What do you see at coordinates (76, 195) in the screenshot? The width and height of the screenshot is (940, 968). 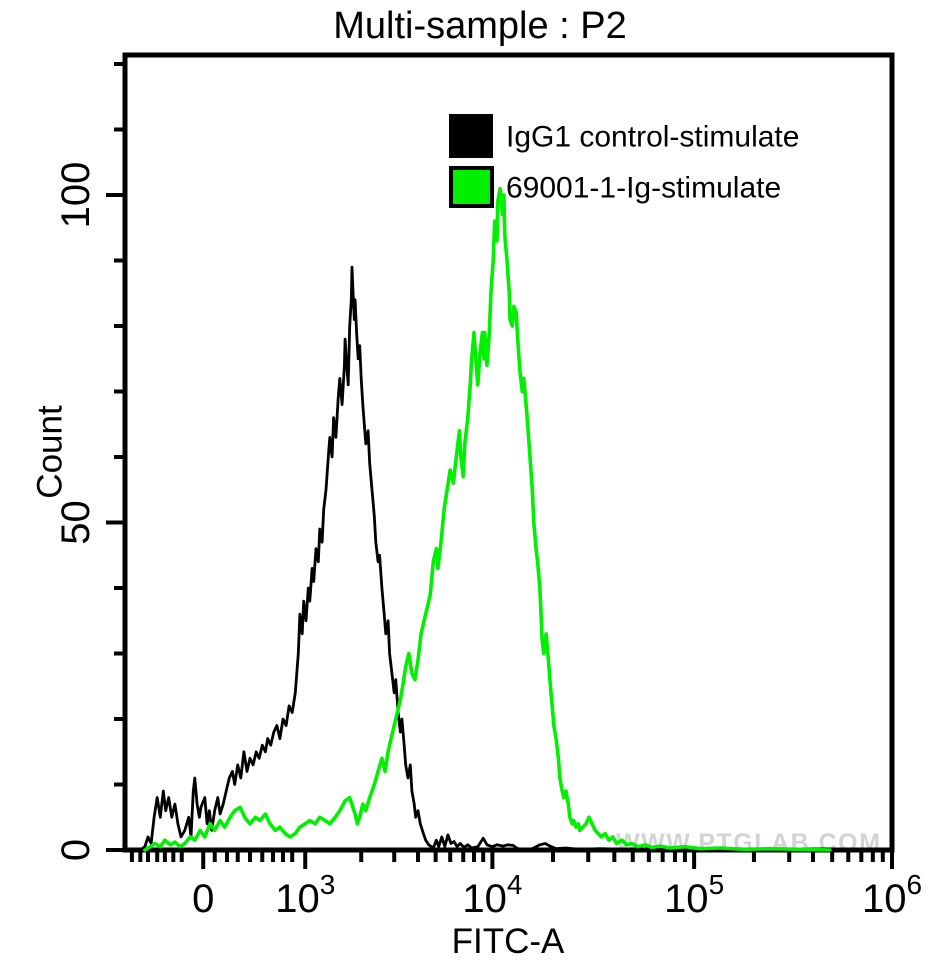 I see `y-tick-label: 100` at bounding box center [76, 195].